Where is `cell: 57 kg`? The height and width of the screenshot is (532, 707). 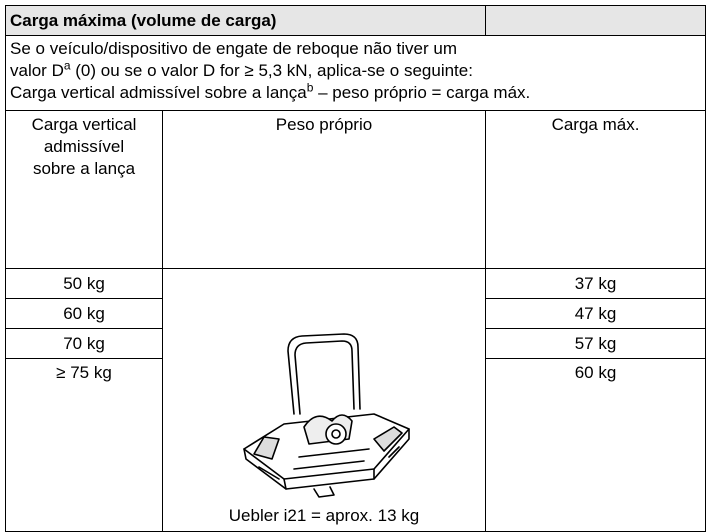 cell: 57 kg is located at coordinates (595, 343).